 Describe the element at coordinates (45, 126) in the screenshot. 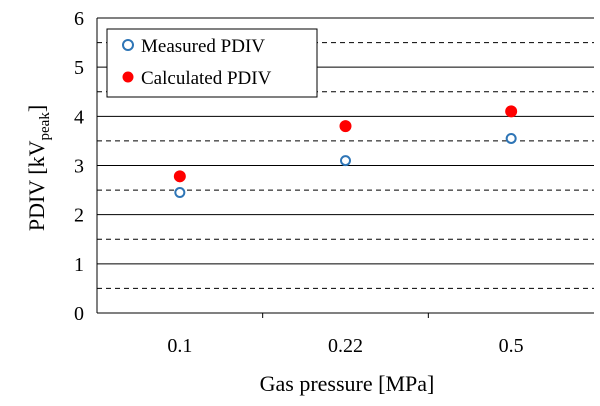

I see `y-axis-label-subscript: peak` at that location.